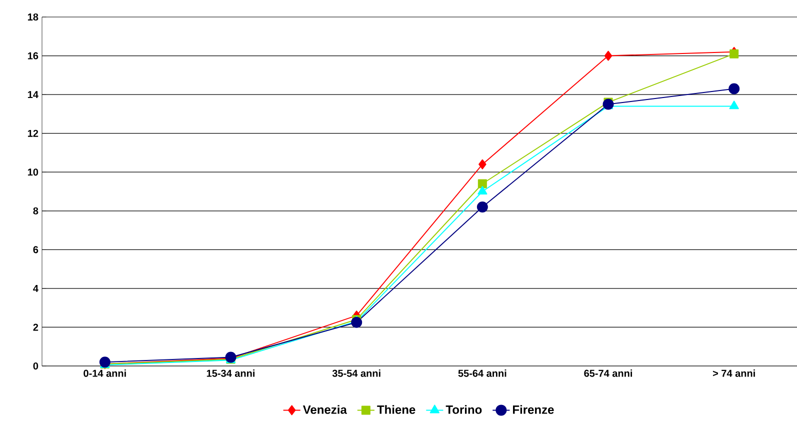 Image resolution: width=797 pixels, height=437 pixels. What do you see at coordinates (464, 409) in the screenshot?
I see `legend-label: Torino` at bounding box center [464, 409].